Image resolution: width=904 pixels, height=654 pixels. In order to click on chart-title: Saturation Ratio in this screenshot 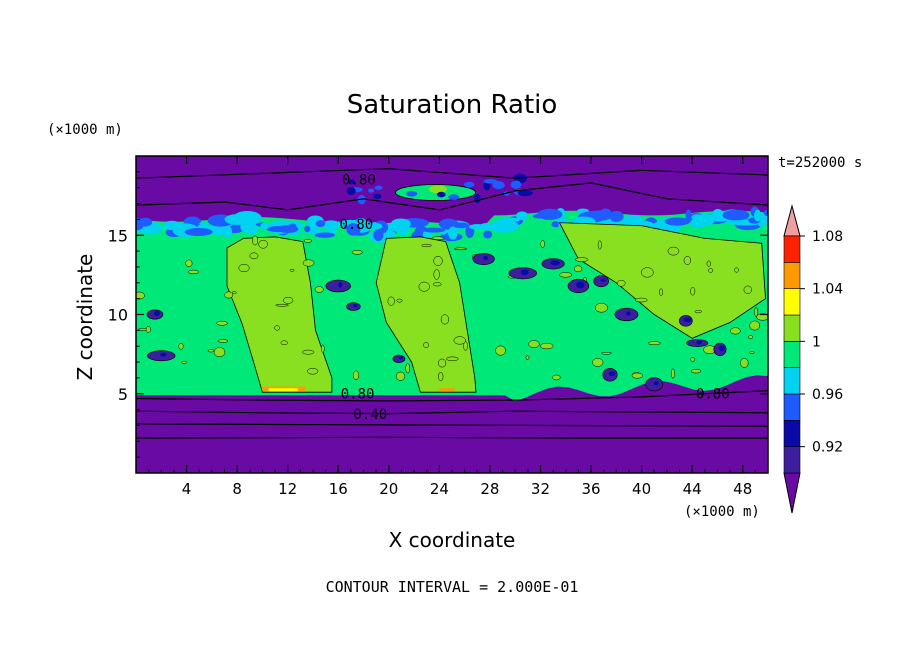, I will do `click(452, 105)`.